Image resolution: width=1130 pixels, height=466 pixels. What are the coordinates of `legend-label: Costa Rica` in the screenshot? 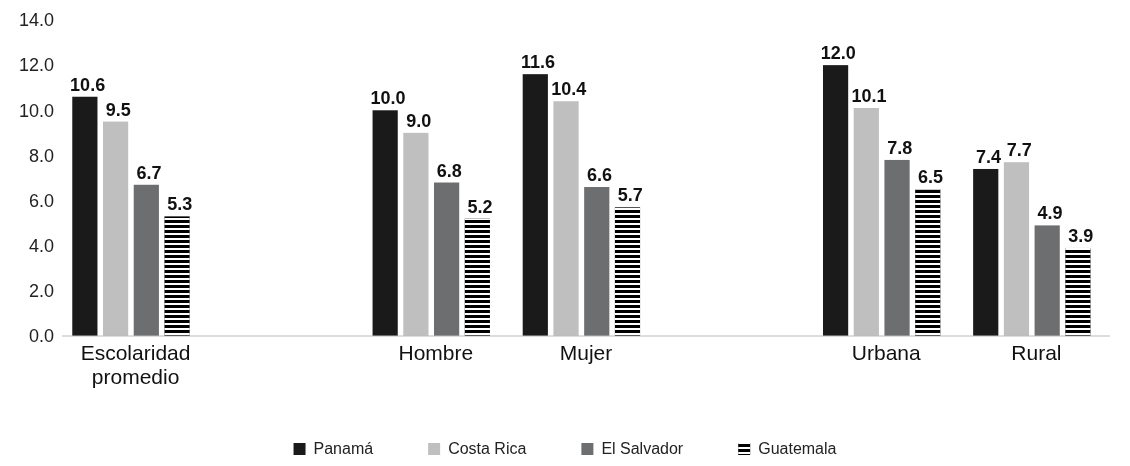 It's located at (487, 448).